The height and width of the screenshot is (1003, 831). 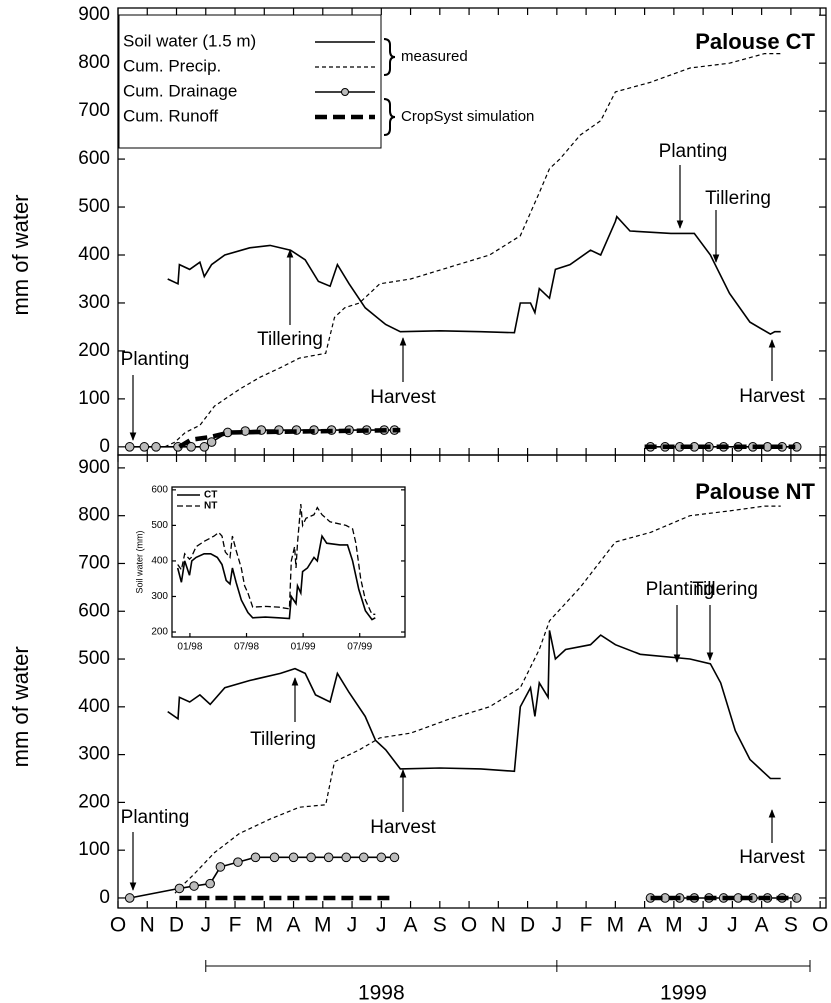 What do you see at coordinates (250, 81) in the screenshot?
I see `legend-box` at bounding box center [250, 81].